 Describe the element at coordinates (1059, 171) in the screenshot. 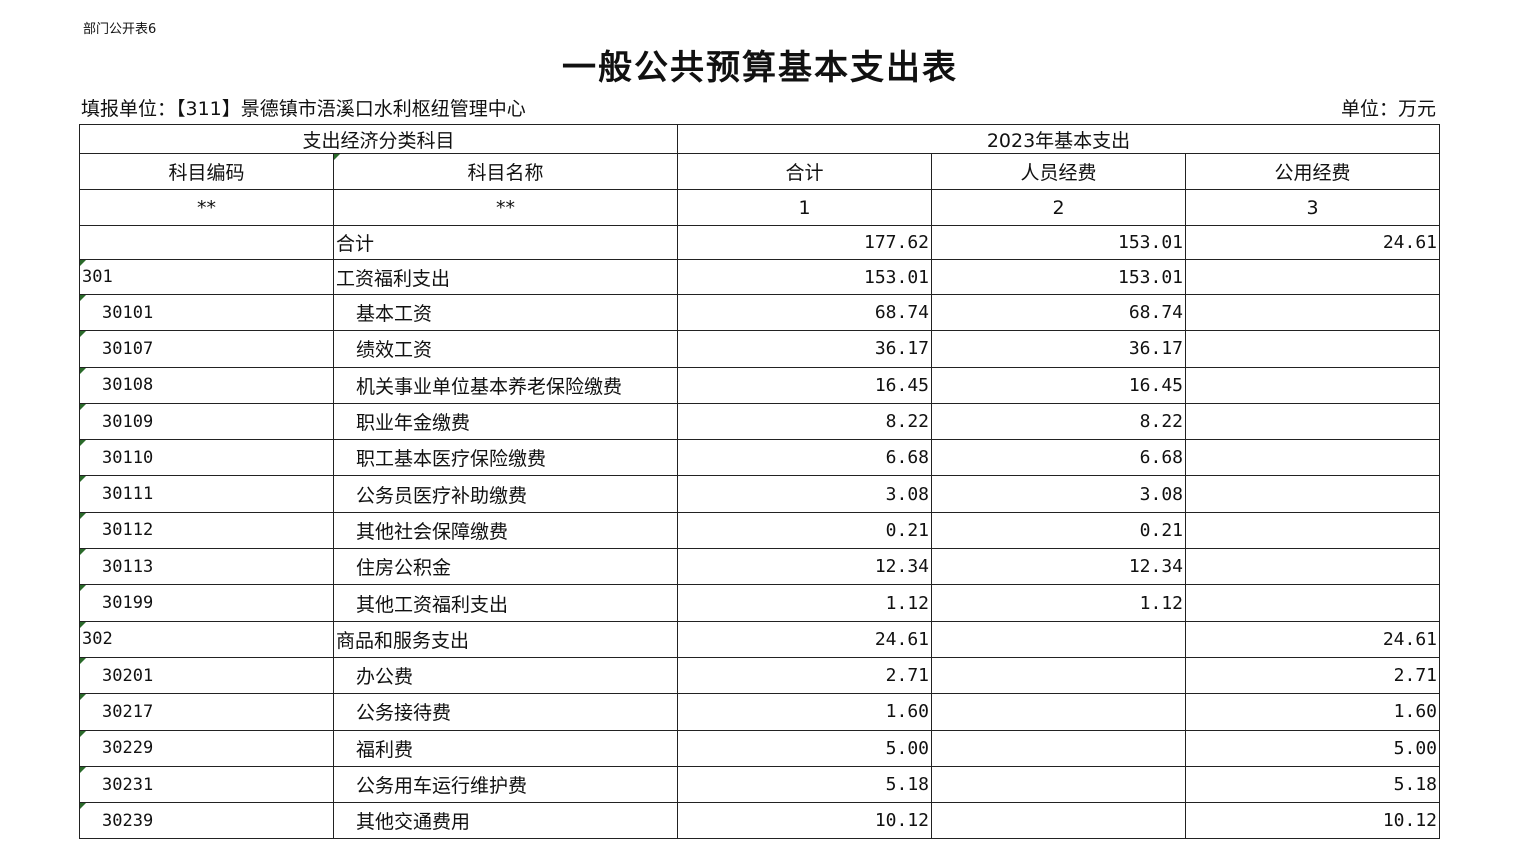

I see `col-header-personnel: 人员经费` at that location.